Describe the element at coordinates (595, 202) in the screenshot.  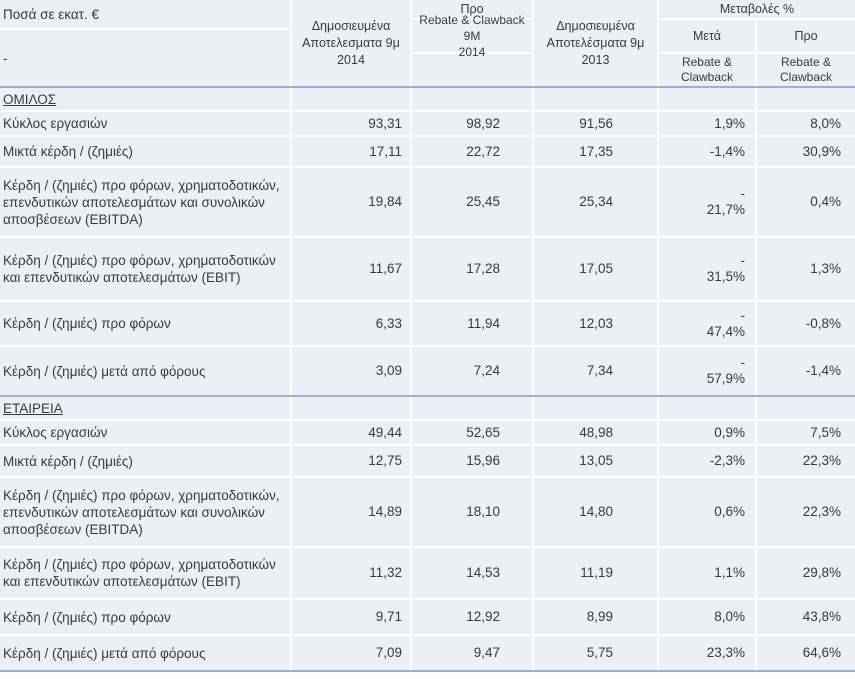
I see `value-published-9m-2013: 25,34` at that location.